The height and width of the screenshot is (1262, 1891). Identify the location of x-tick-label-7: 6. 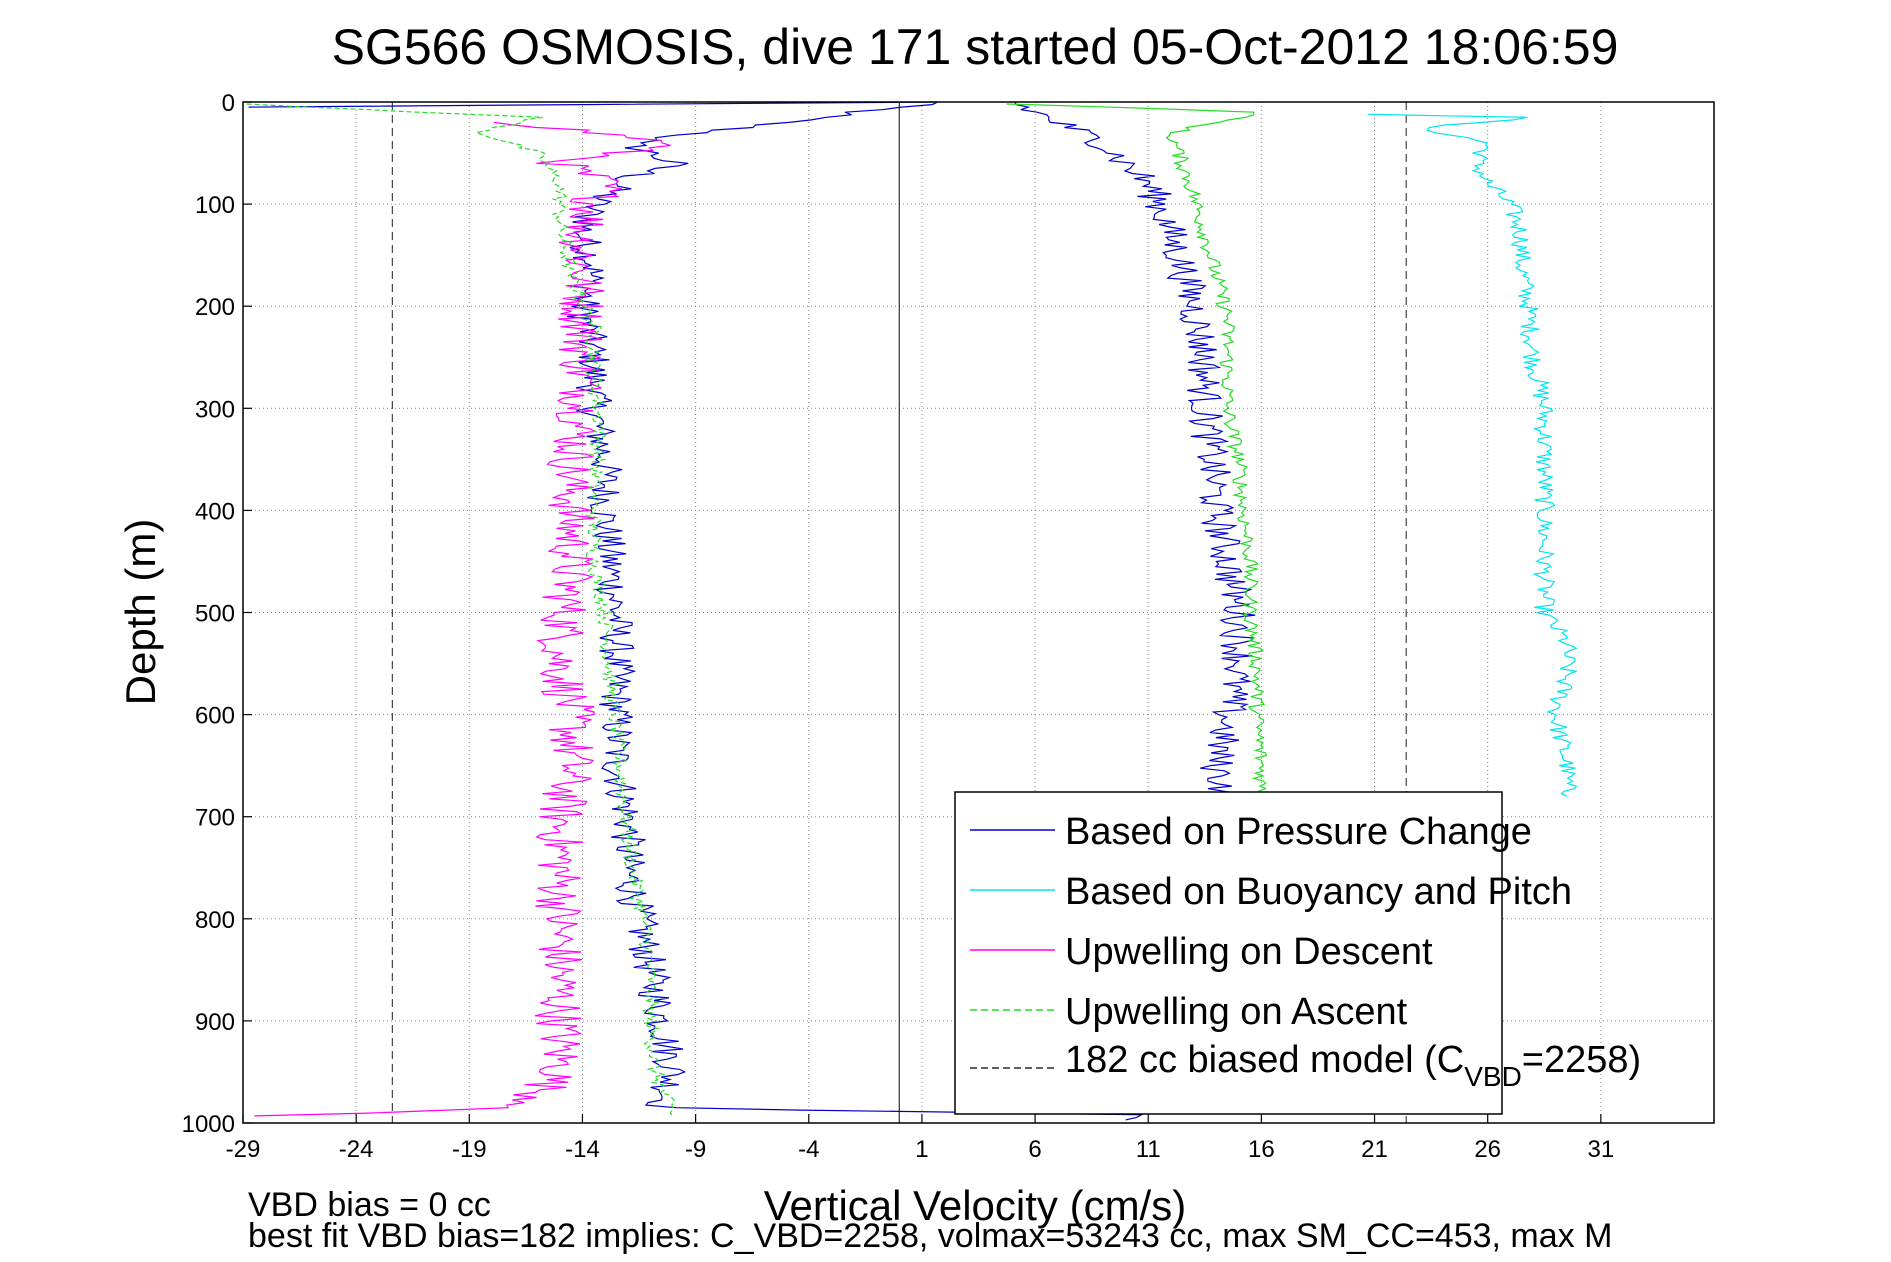
(1034, 1149).